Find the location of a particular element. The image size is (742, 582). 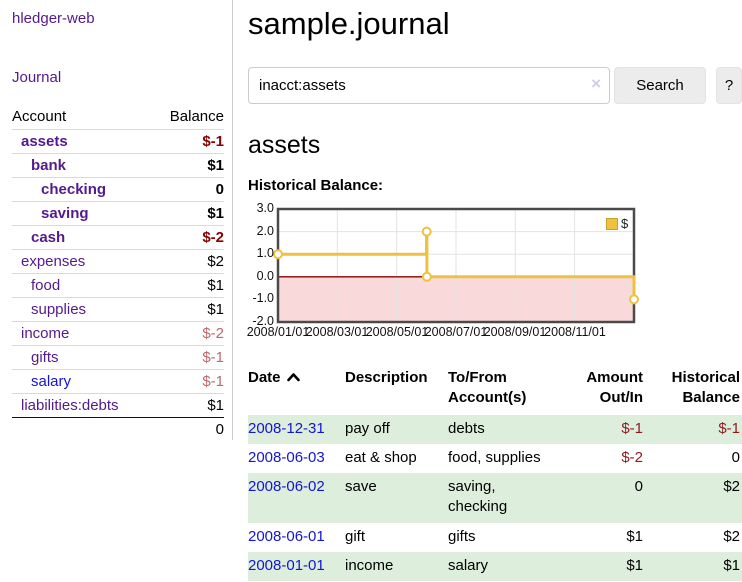

legend-swatch-icon is located at coordinates (612, 223).